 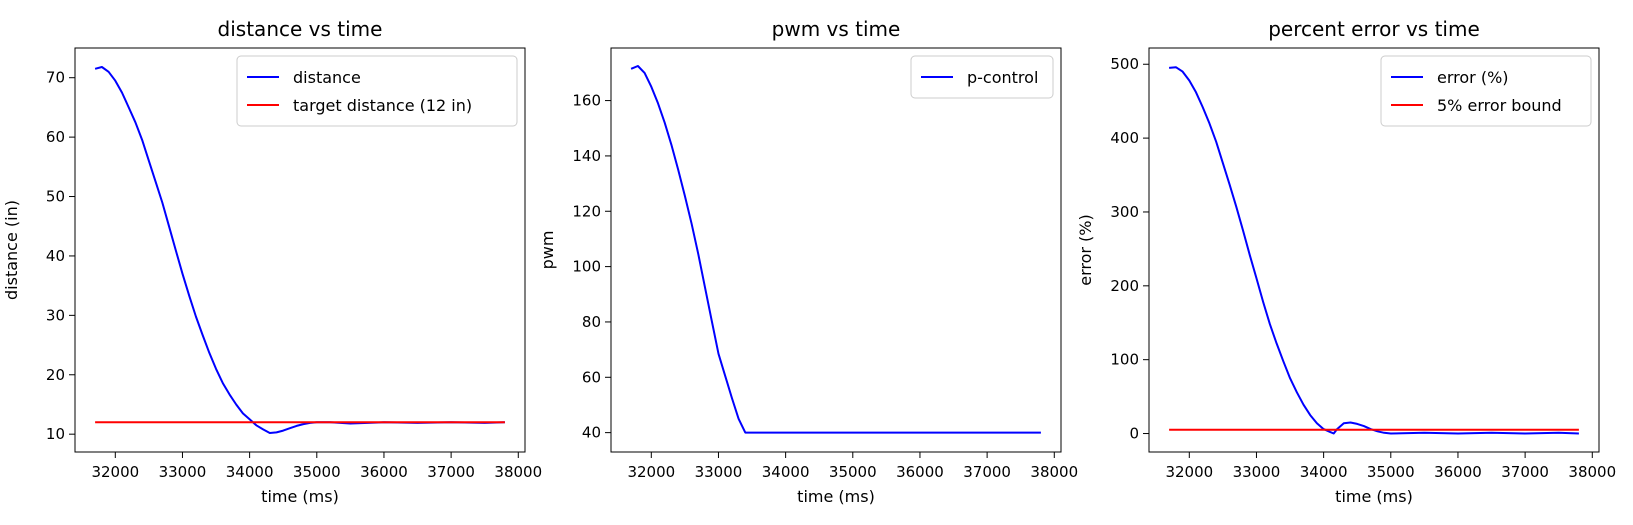 I want to click on legend: p-control, so click(x=982, y=77).